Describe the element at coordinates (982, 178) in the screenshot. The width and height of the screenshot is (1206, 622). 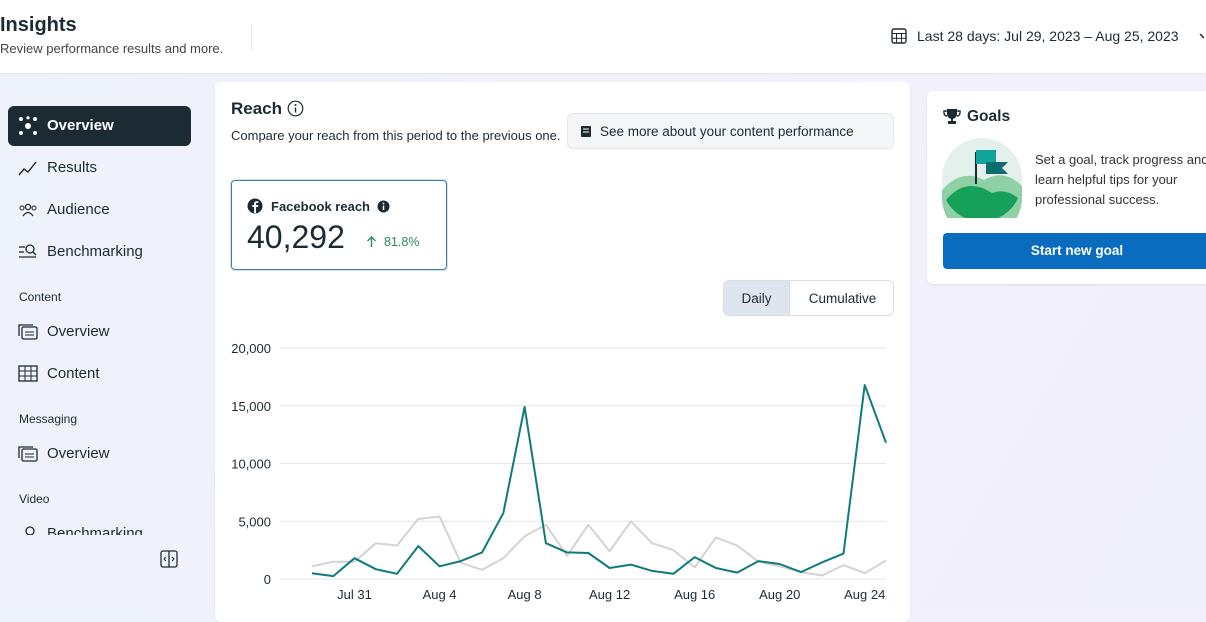
I see `goal-illustration` at that location.